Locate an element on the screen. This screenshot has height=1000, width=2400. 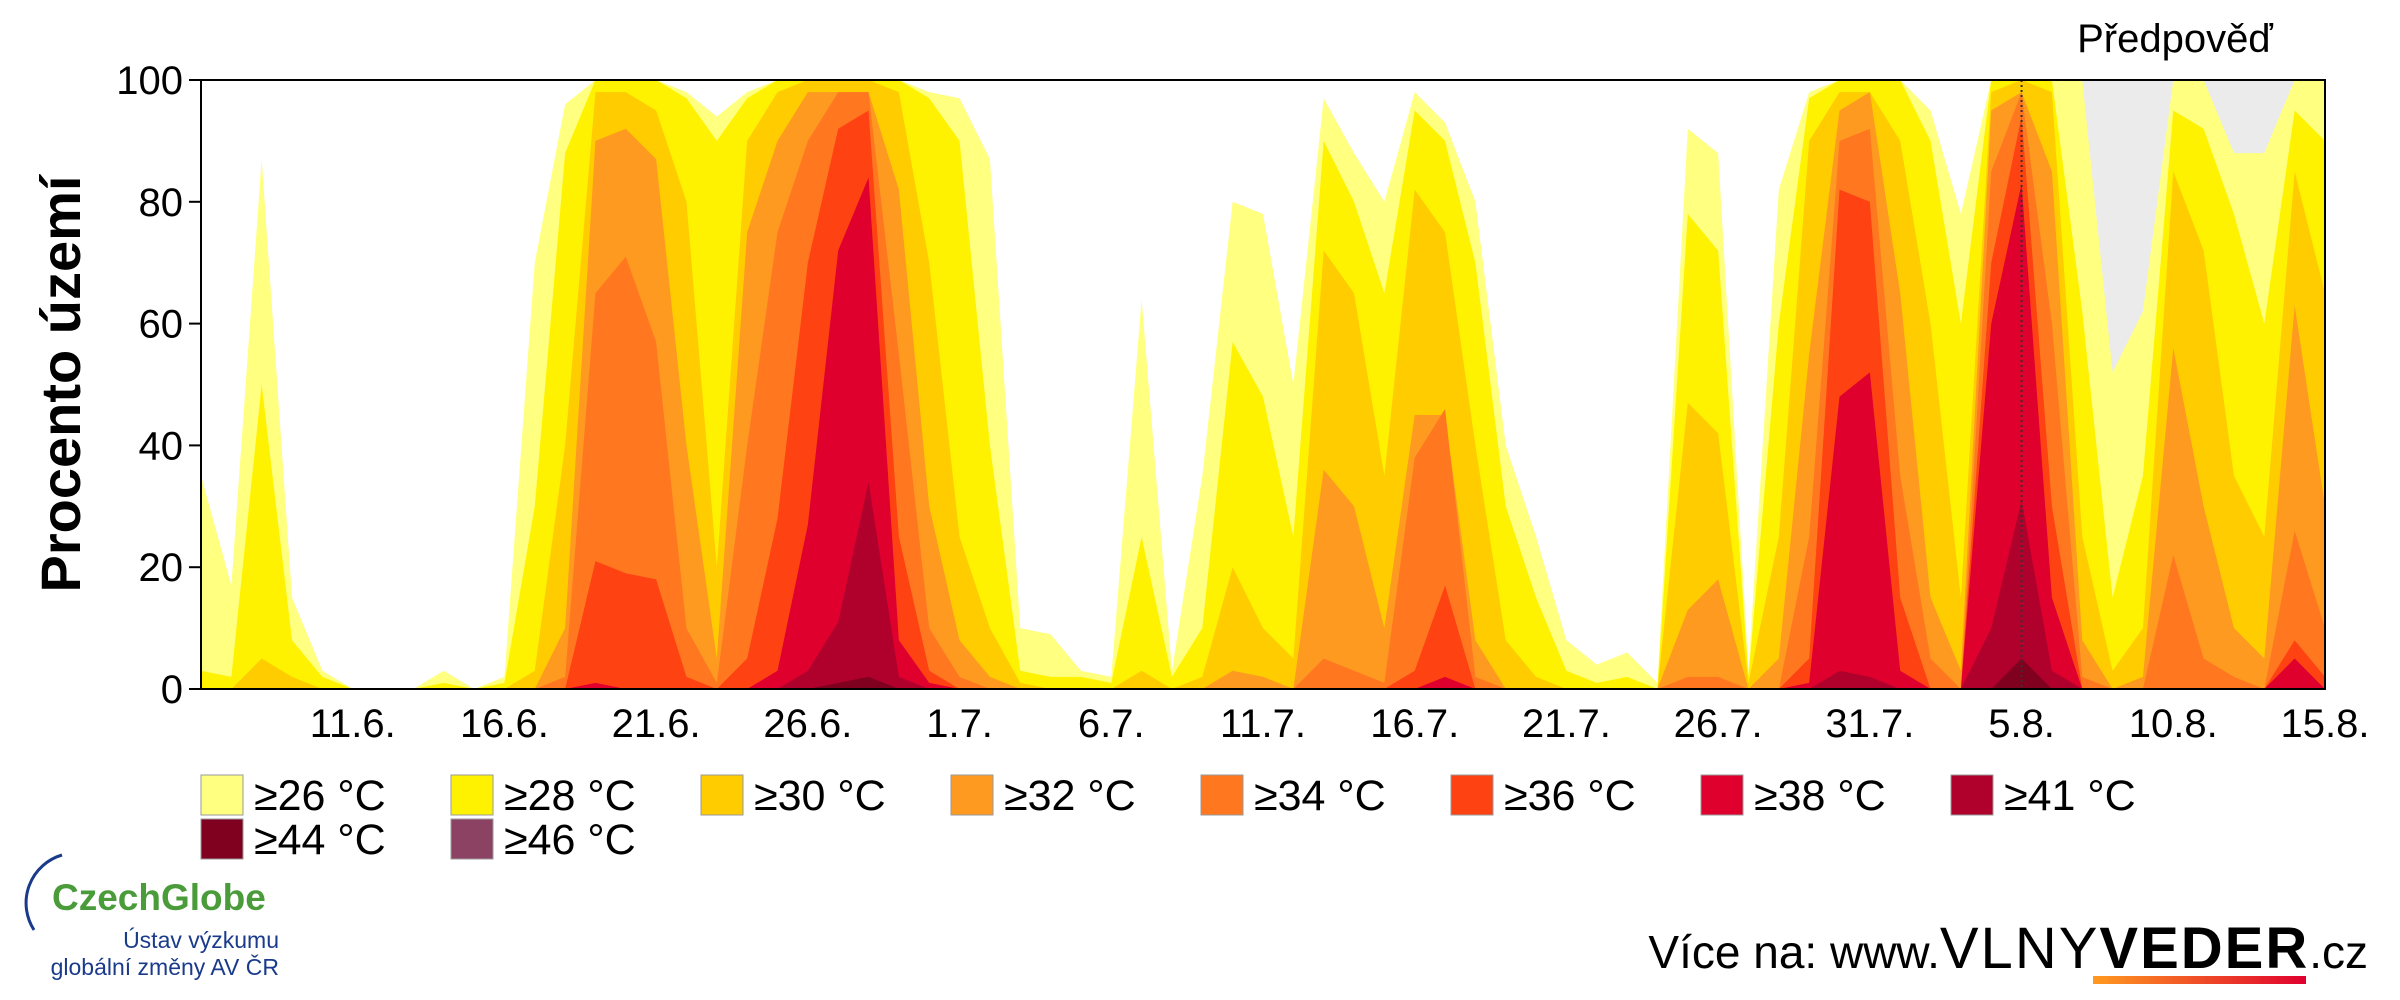
x-tick-label: 11.6. is located at coordinates (353, 724).